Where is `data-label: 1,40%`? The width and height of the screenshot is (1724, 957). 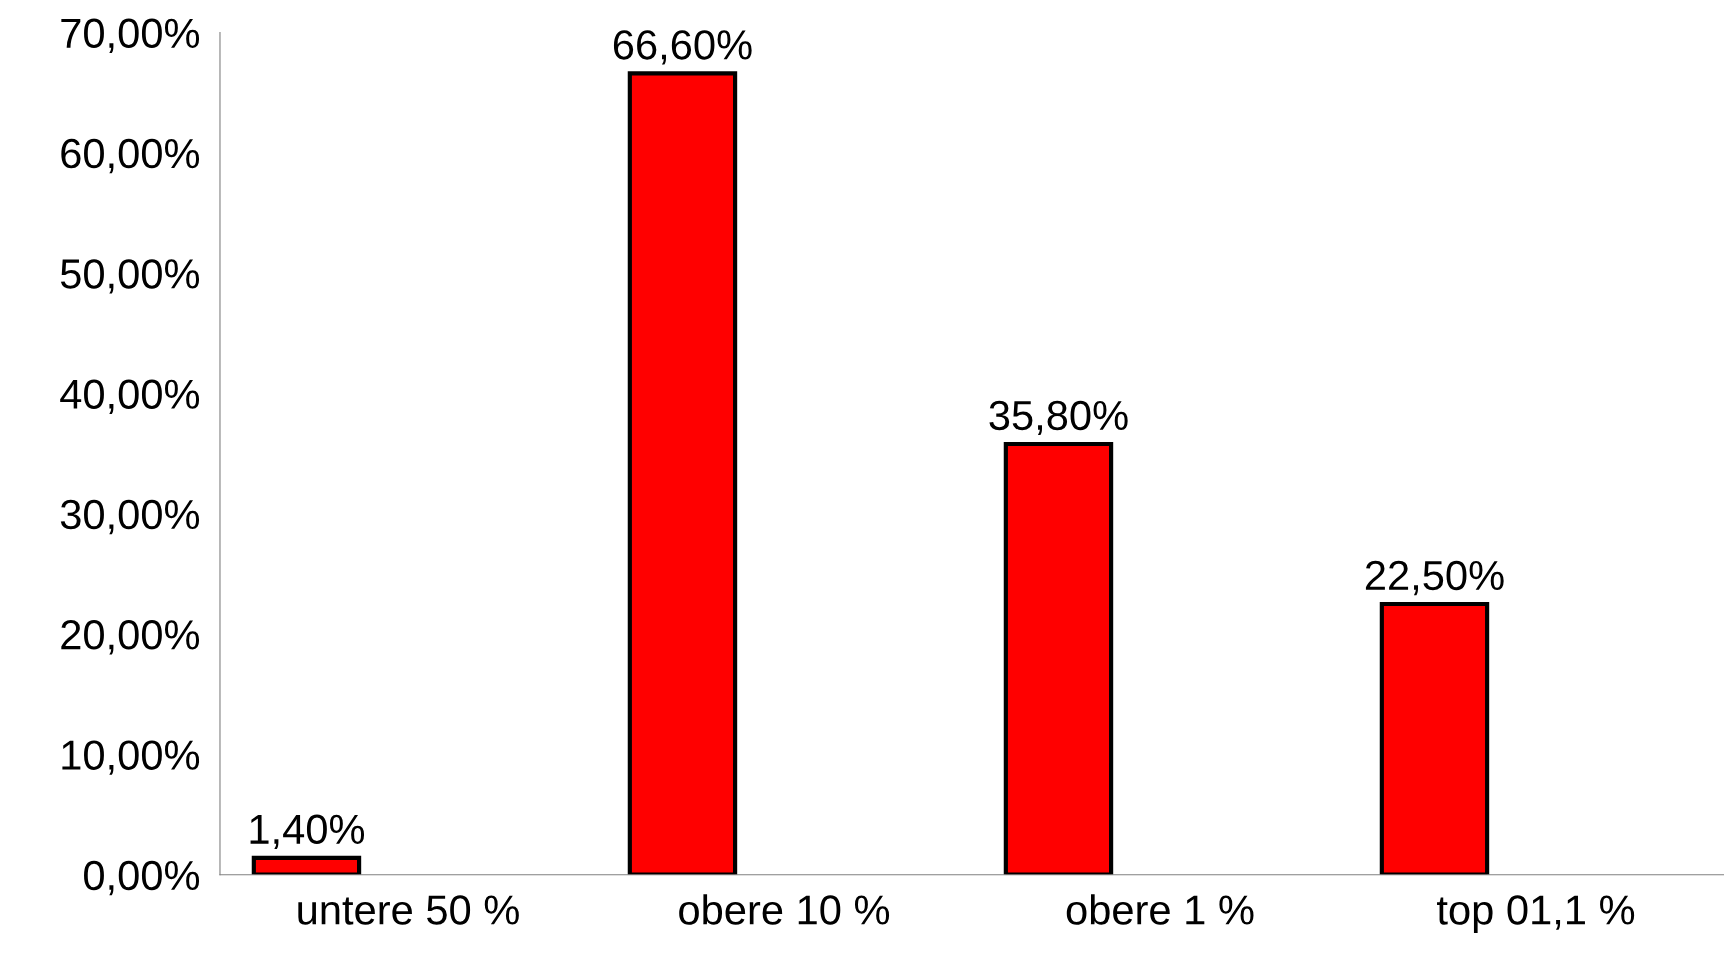
data-label: 1,40% is located at coordinates (307, 831).